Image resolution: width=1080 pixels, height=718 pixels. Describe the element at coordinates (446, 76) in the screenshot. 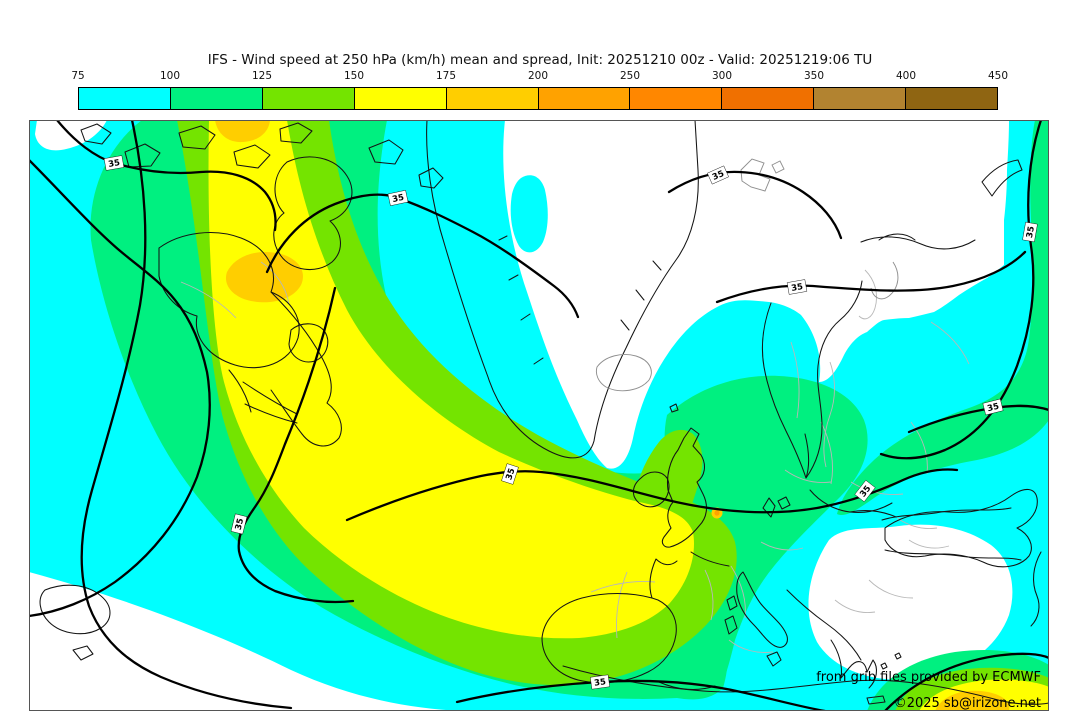

I see `colorbar-tick: 175` at that location.